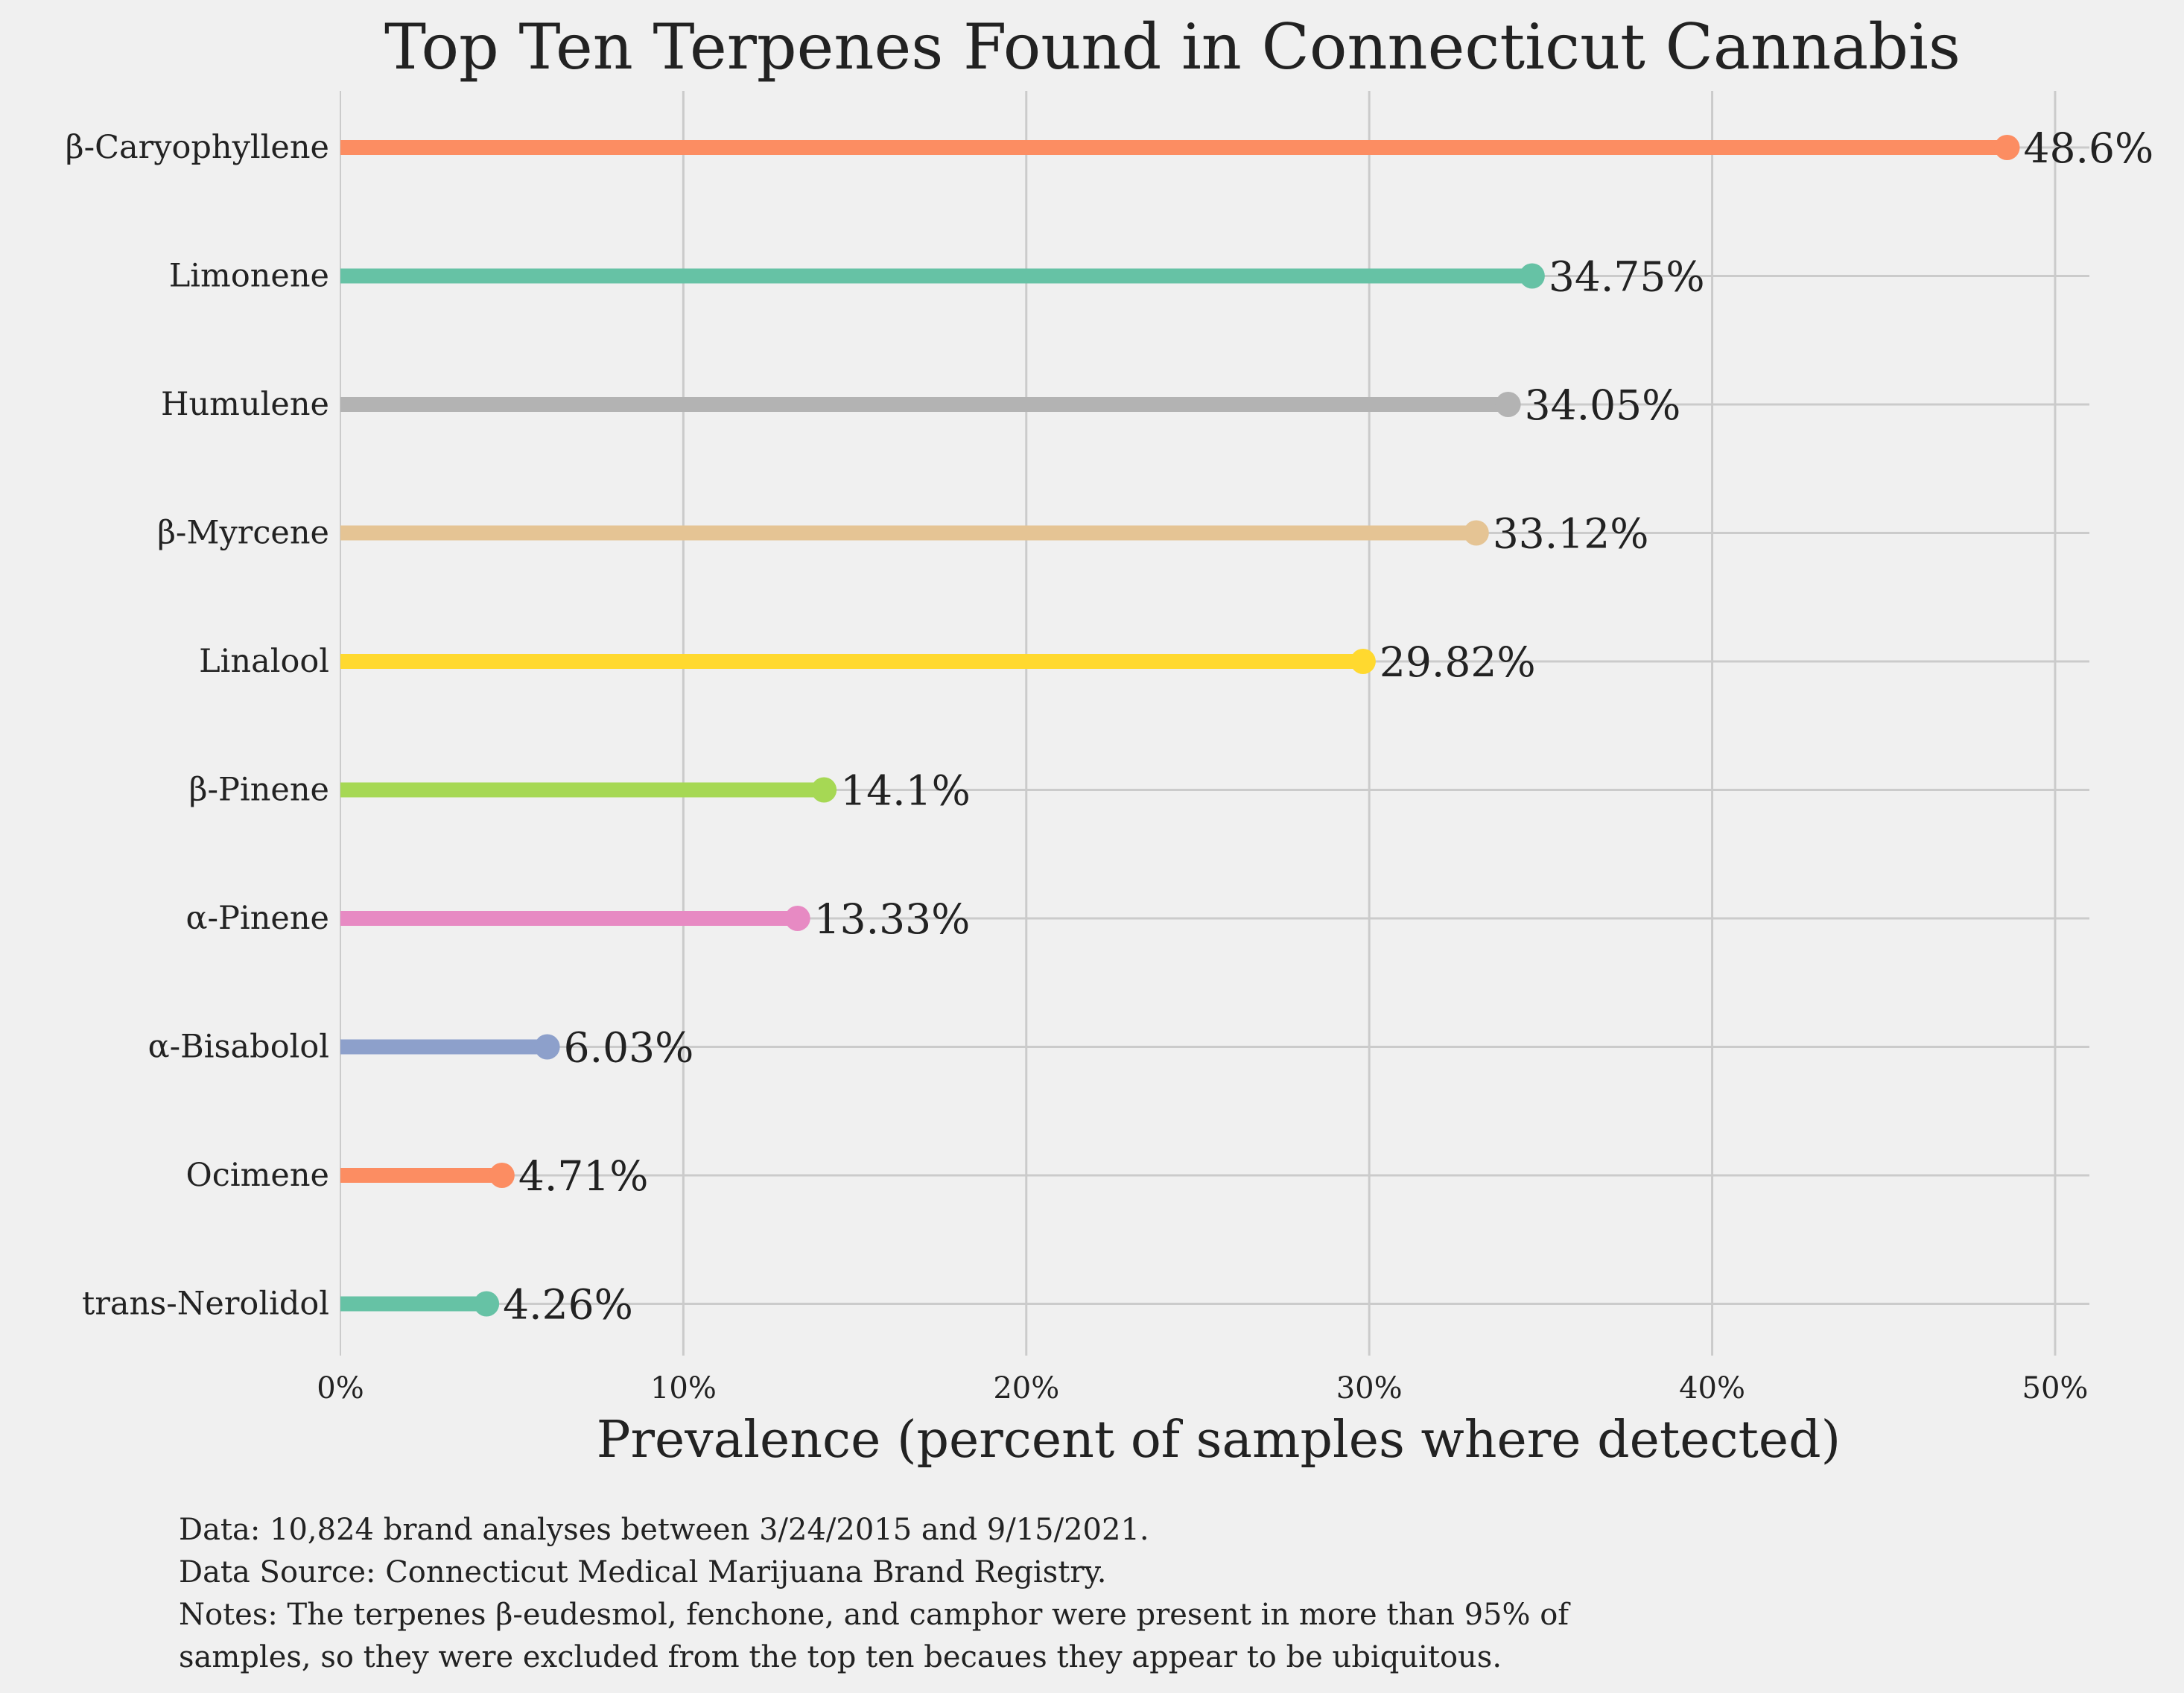 Image resolution: width=2184 pixels, height=1693 pixels. I want to click on value-label: 33.12%, so click(1571, 534).